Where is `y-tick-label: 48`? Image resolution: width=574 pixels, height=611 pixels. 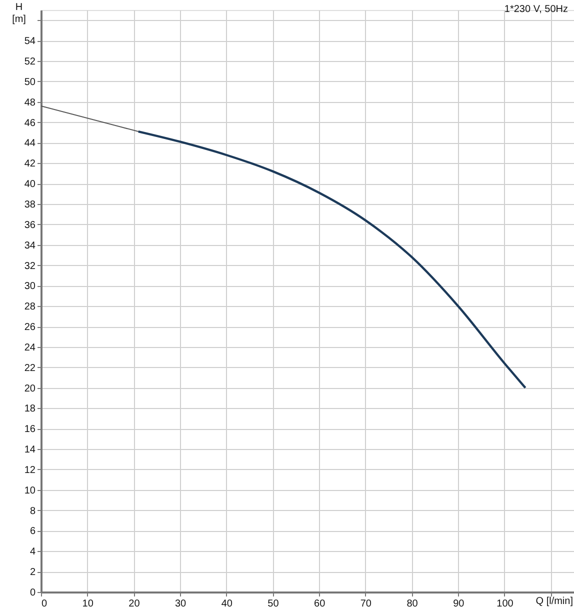
y-tick-label: 48 is located at coordinates (30, 102).